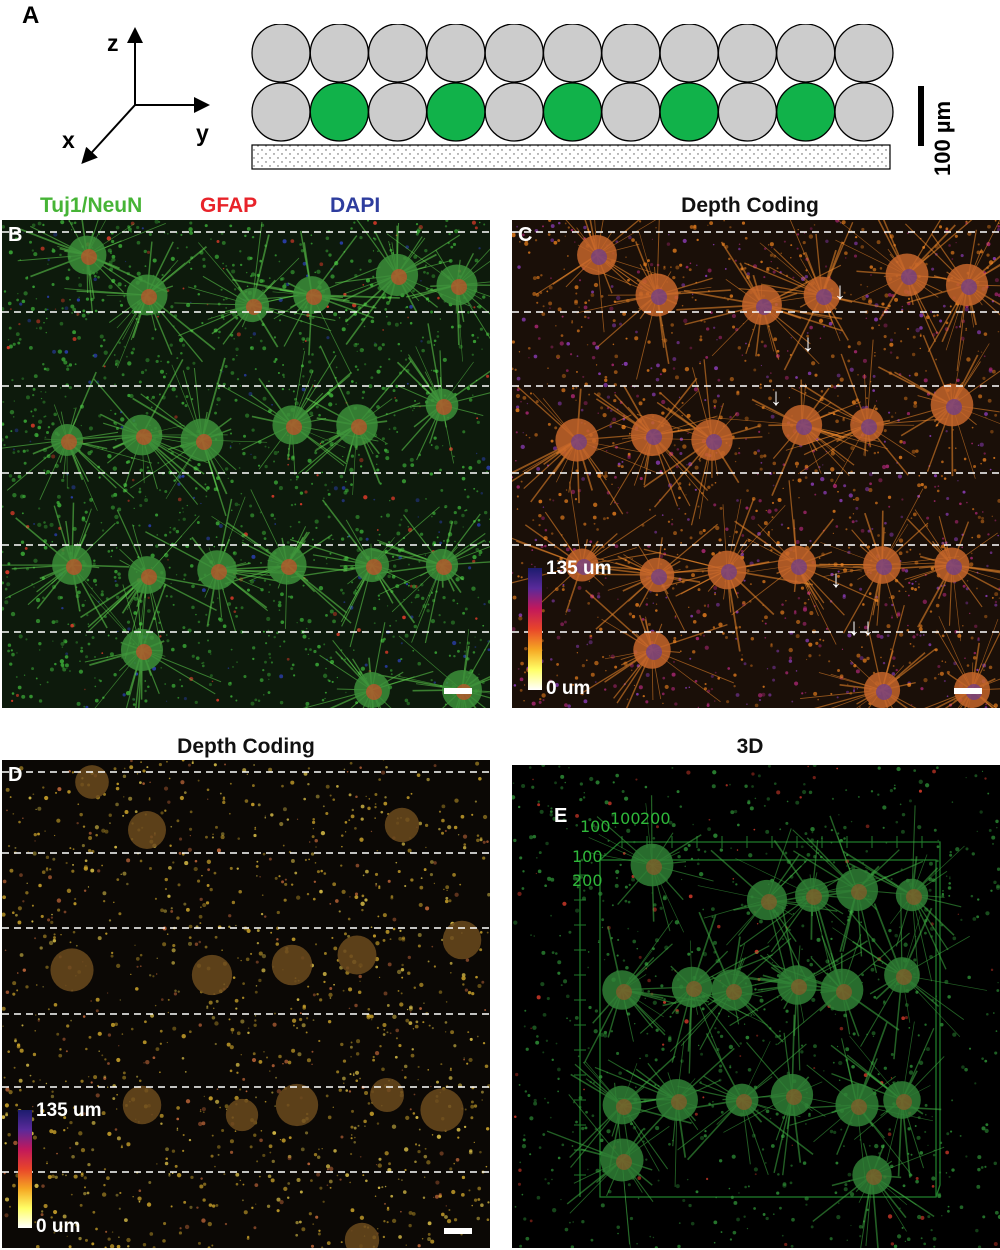 This screenshot has width=1000, height=1250. Describe the element at coordinates (15, 235) in the screenshot. I see `panel-b-letter: B` at that location.